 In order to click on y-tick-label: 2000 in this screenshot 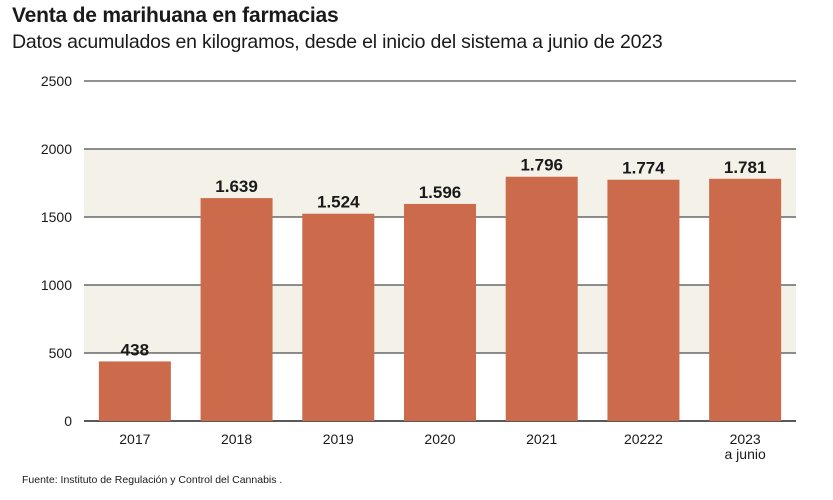, I will do `click(56, 149)`.